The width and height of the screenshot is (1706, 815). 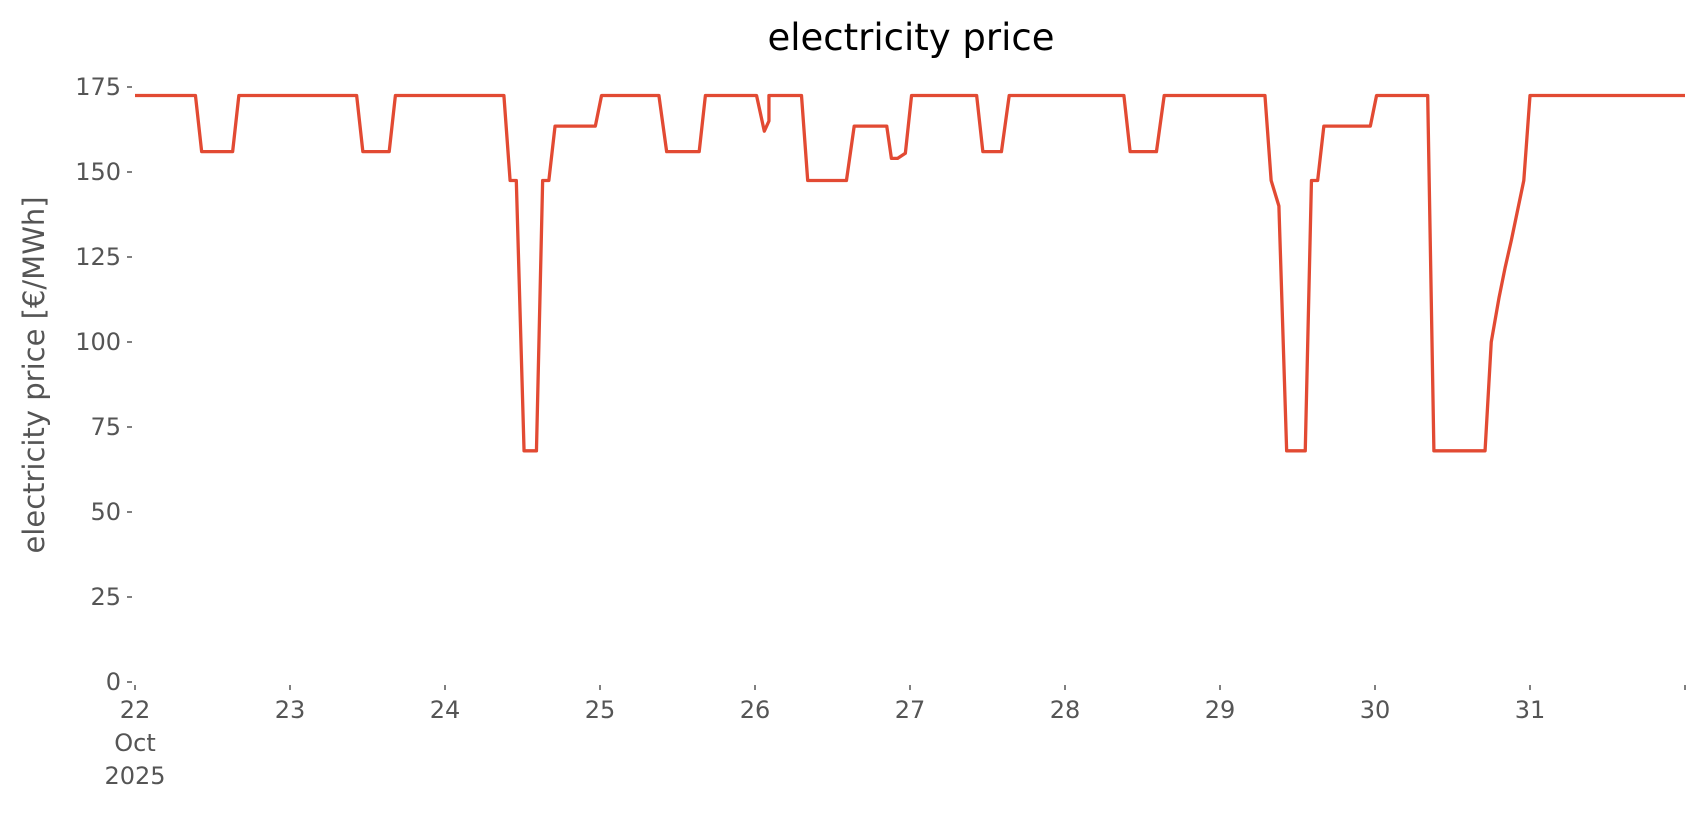 I want to click on x-tick-label: 29, so click(x=1220, y=710).